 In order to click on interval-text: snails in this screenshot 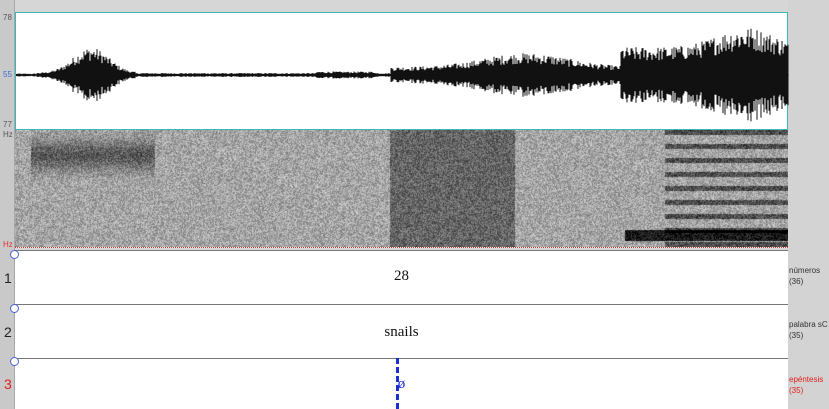, I will do `click(401, 332)`.